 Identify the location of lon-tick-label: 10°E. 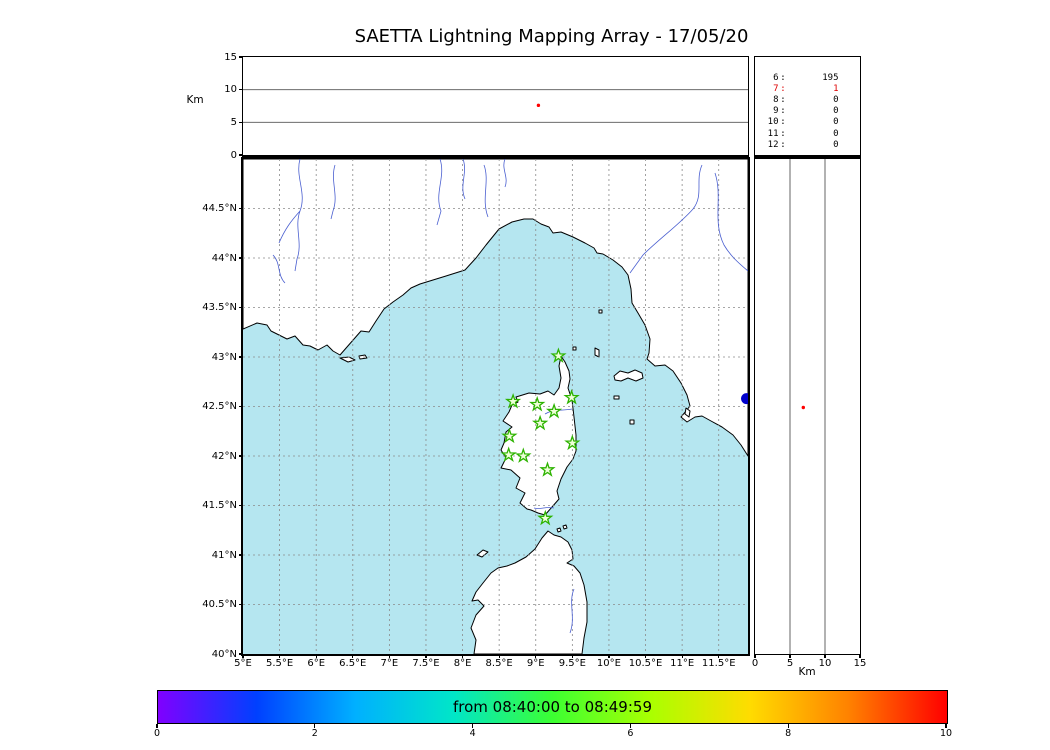
(608, 663).